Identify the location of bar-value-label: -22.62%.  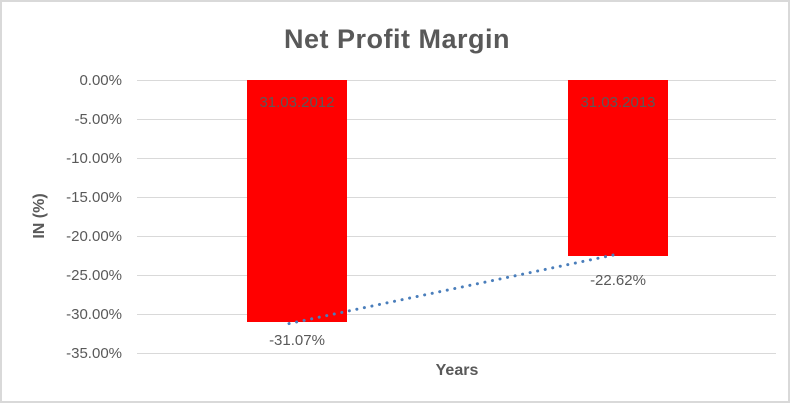
(618, 281).